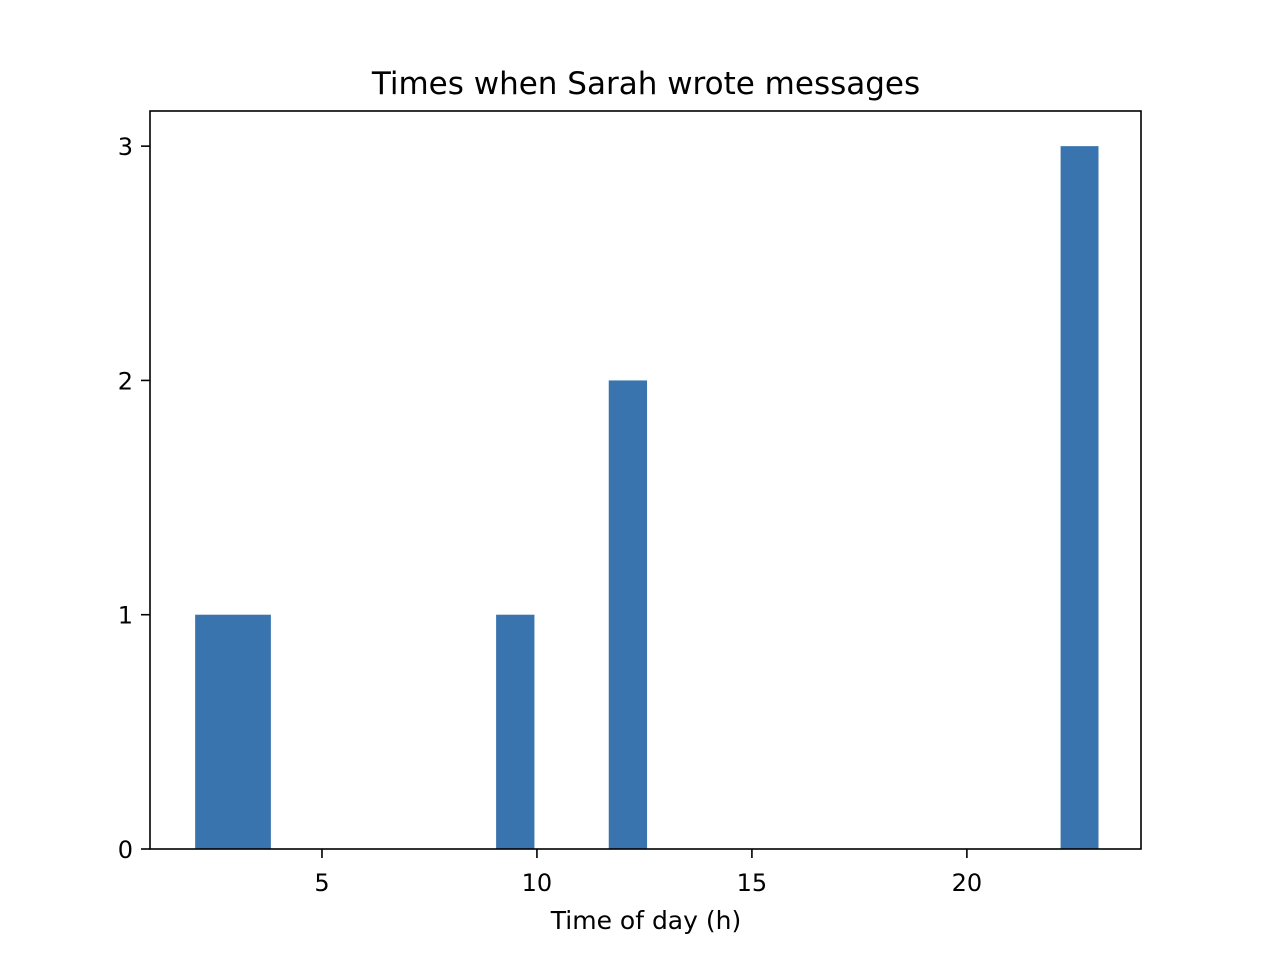 The height and width of the screenshot is (956, 1270). I want to click on x-tick-label: 20, so click(967, 883).